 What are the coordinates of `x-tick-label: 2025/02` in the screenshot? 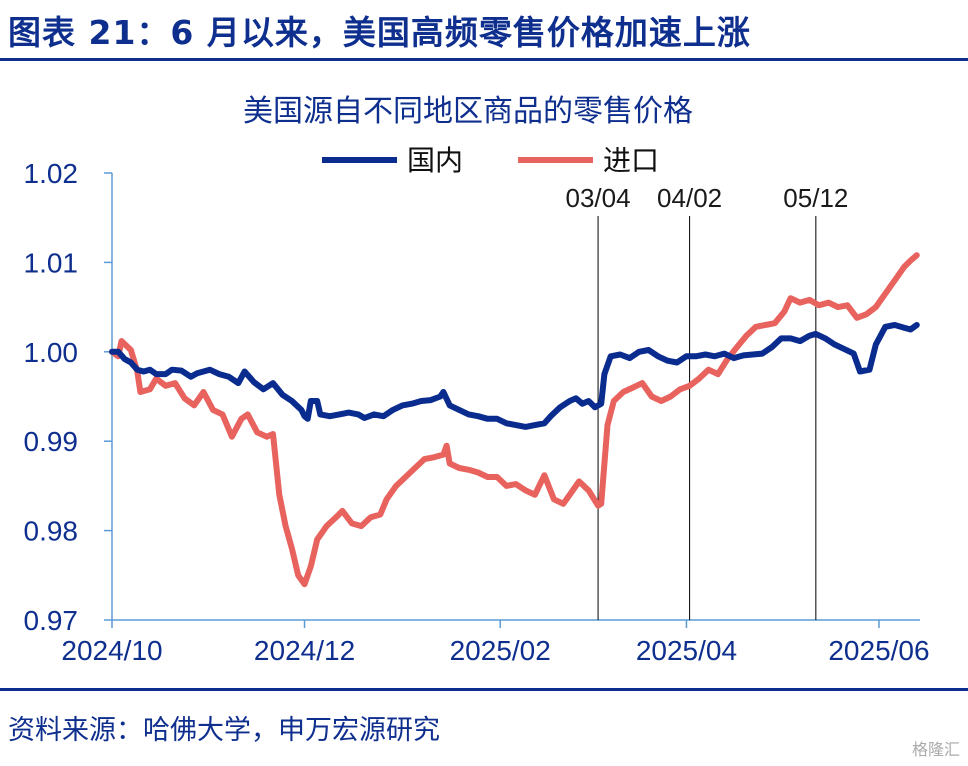 It's located at (500, 650).